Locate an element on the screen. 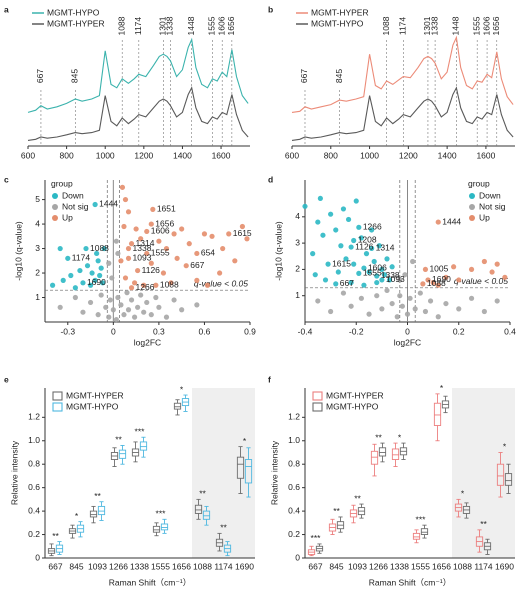  x-tick-label: 0.6 is located at coordinates (205, 331).